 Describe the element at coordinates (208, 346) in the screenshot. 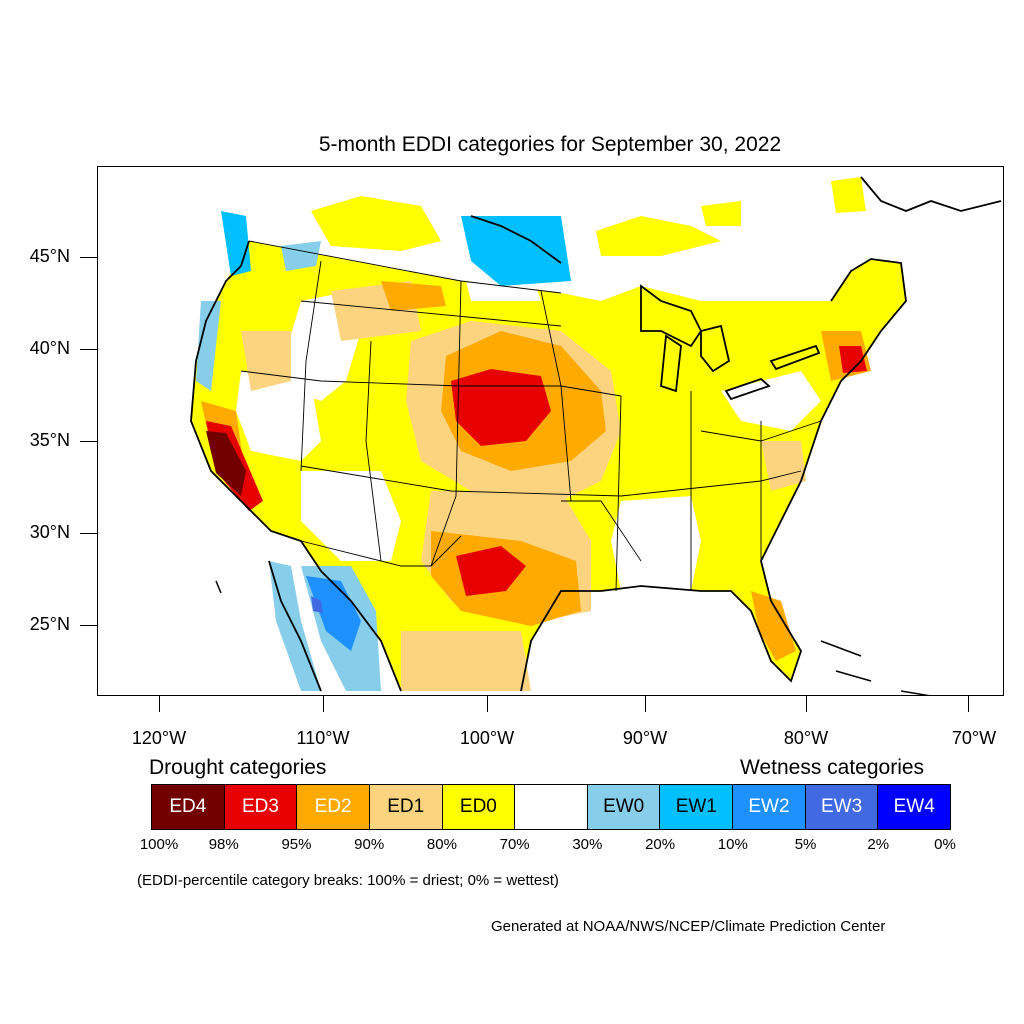

I see `ew0-region` at that location.